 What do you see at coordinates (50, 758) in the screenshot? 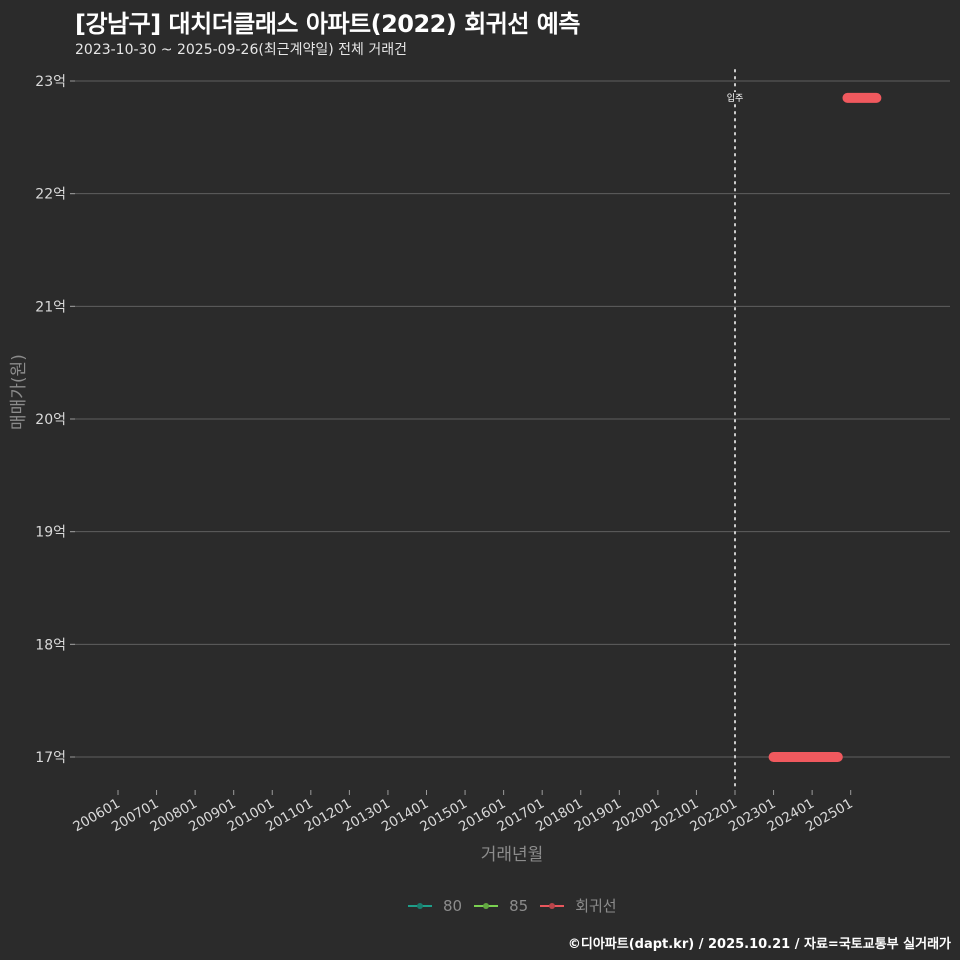
I see `y-tick-label: 17억` at bounding box center [50, 758].